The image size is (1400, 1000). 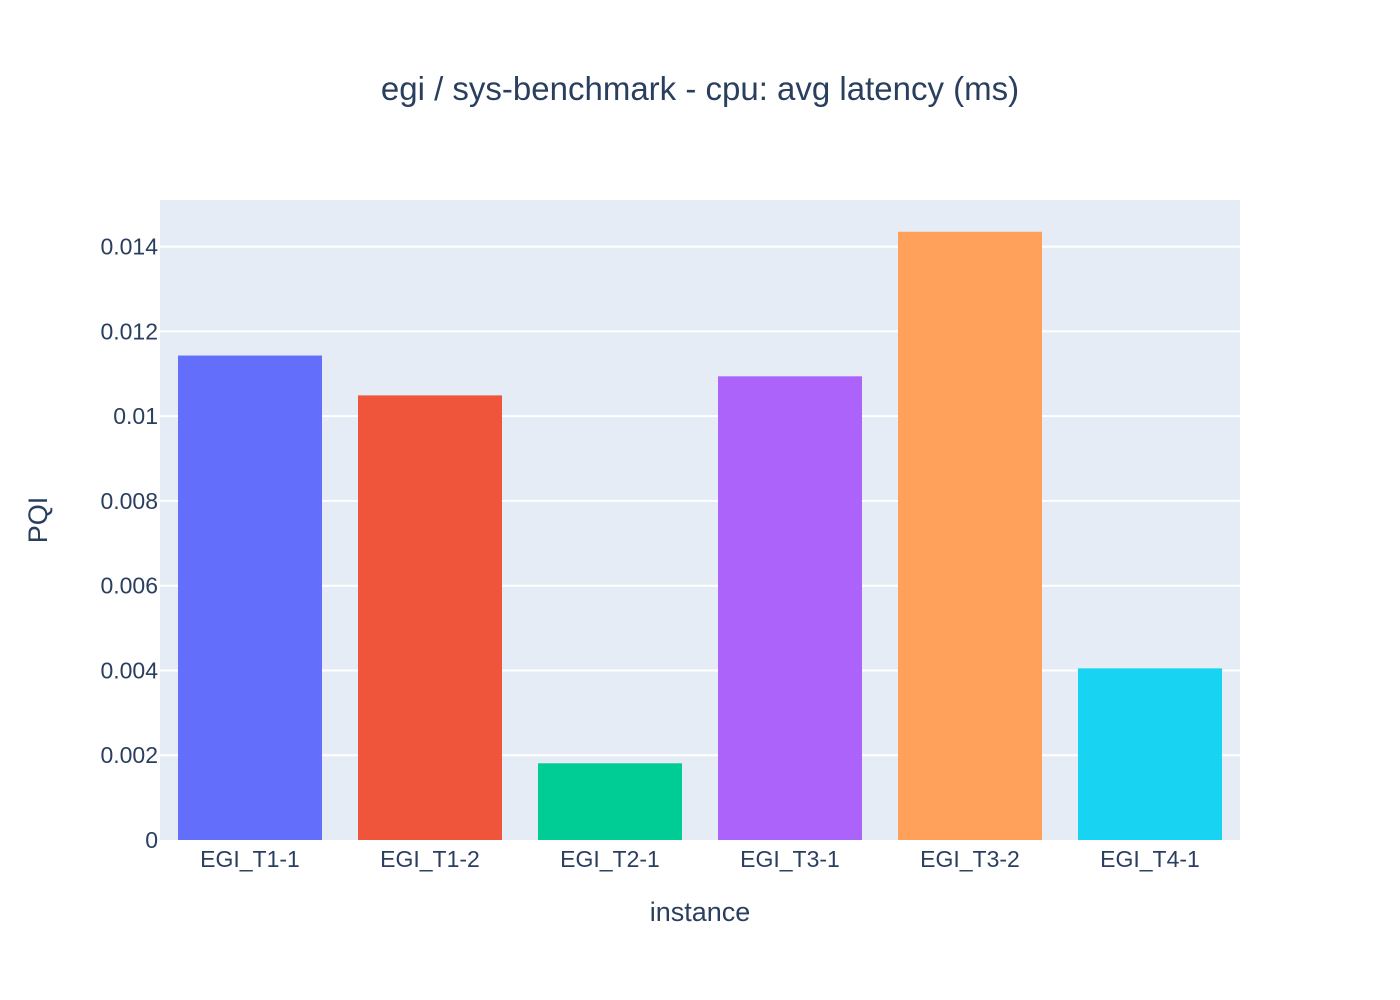 What do you see at coordinates (129, 543) in the screenshot?
I see `y-axis-ticks: 0 0.002 0.004 0.006 0.008 0.01 0.012 0.014` at bounding box center [129, 543].